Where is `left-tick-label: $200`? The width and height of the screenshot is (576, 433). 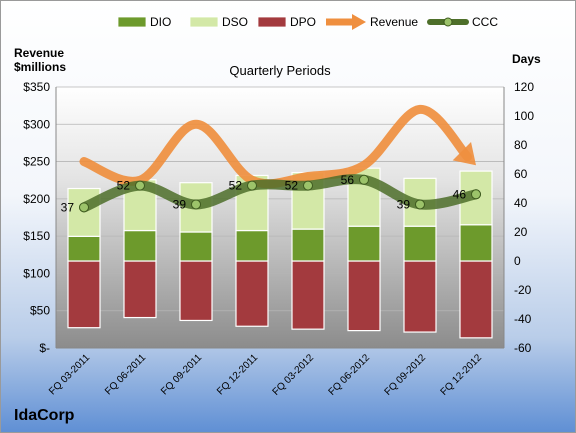
left-tick-label: $200 is located at coordinates (36, 199).